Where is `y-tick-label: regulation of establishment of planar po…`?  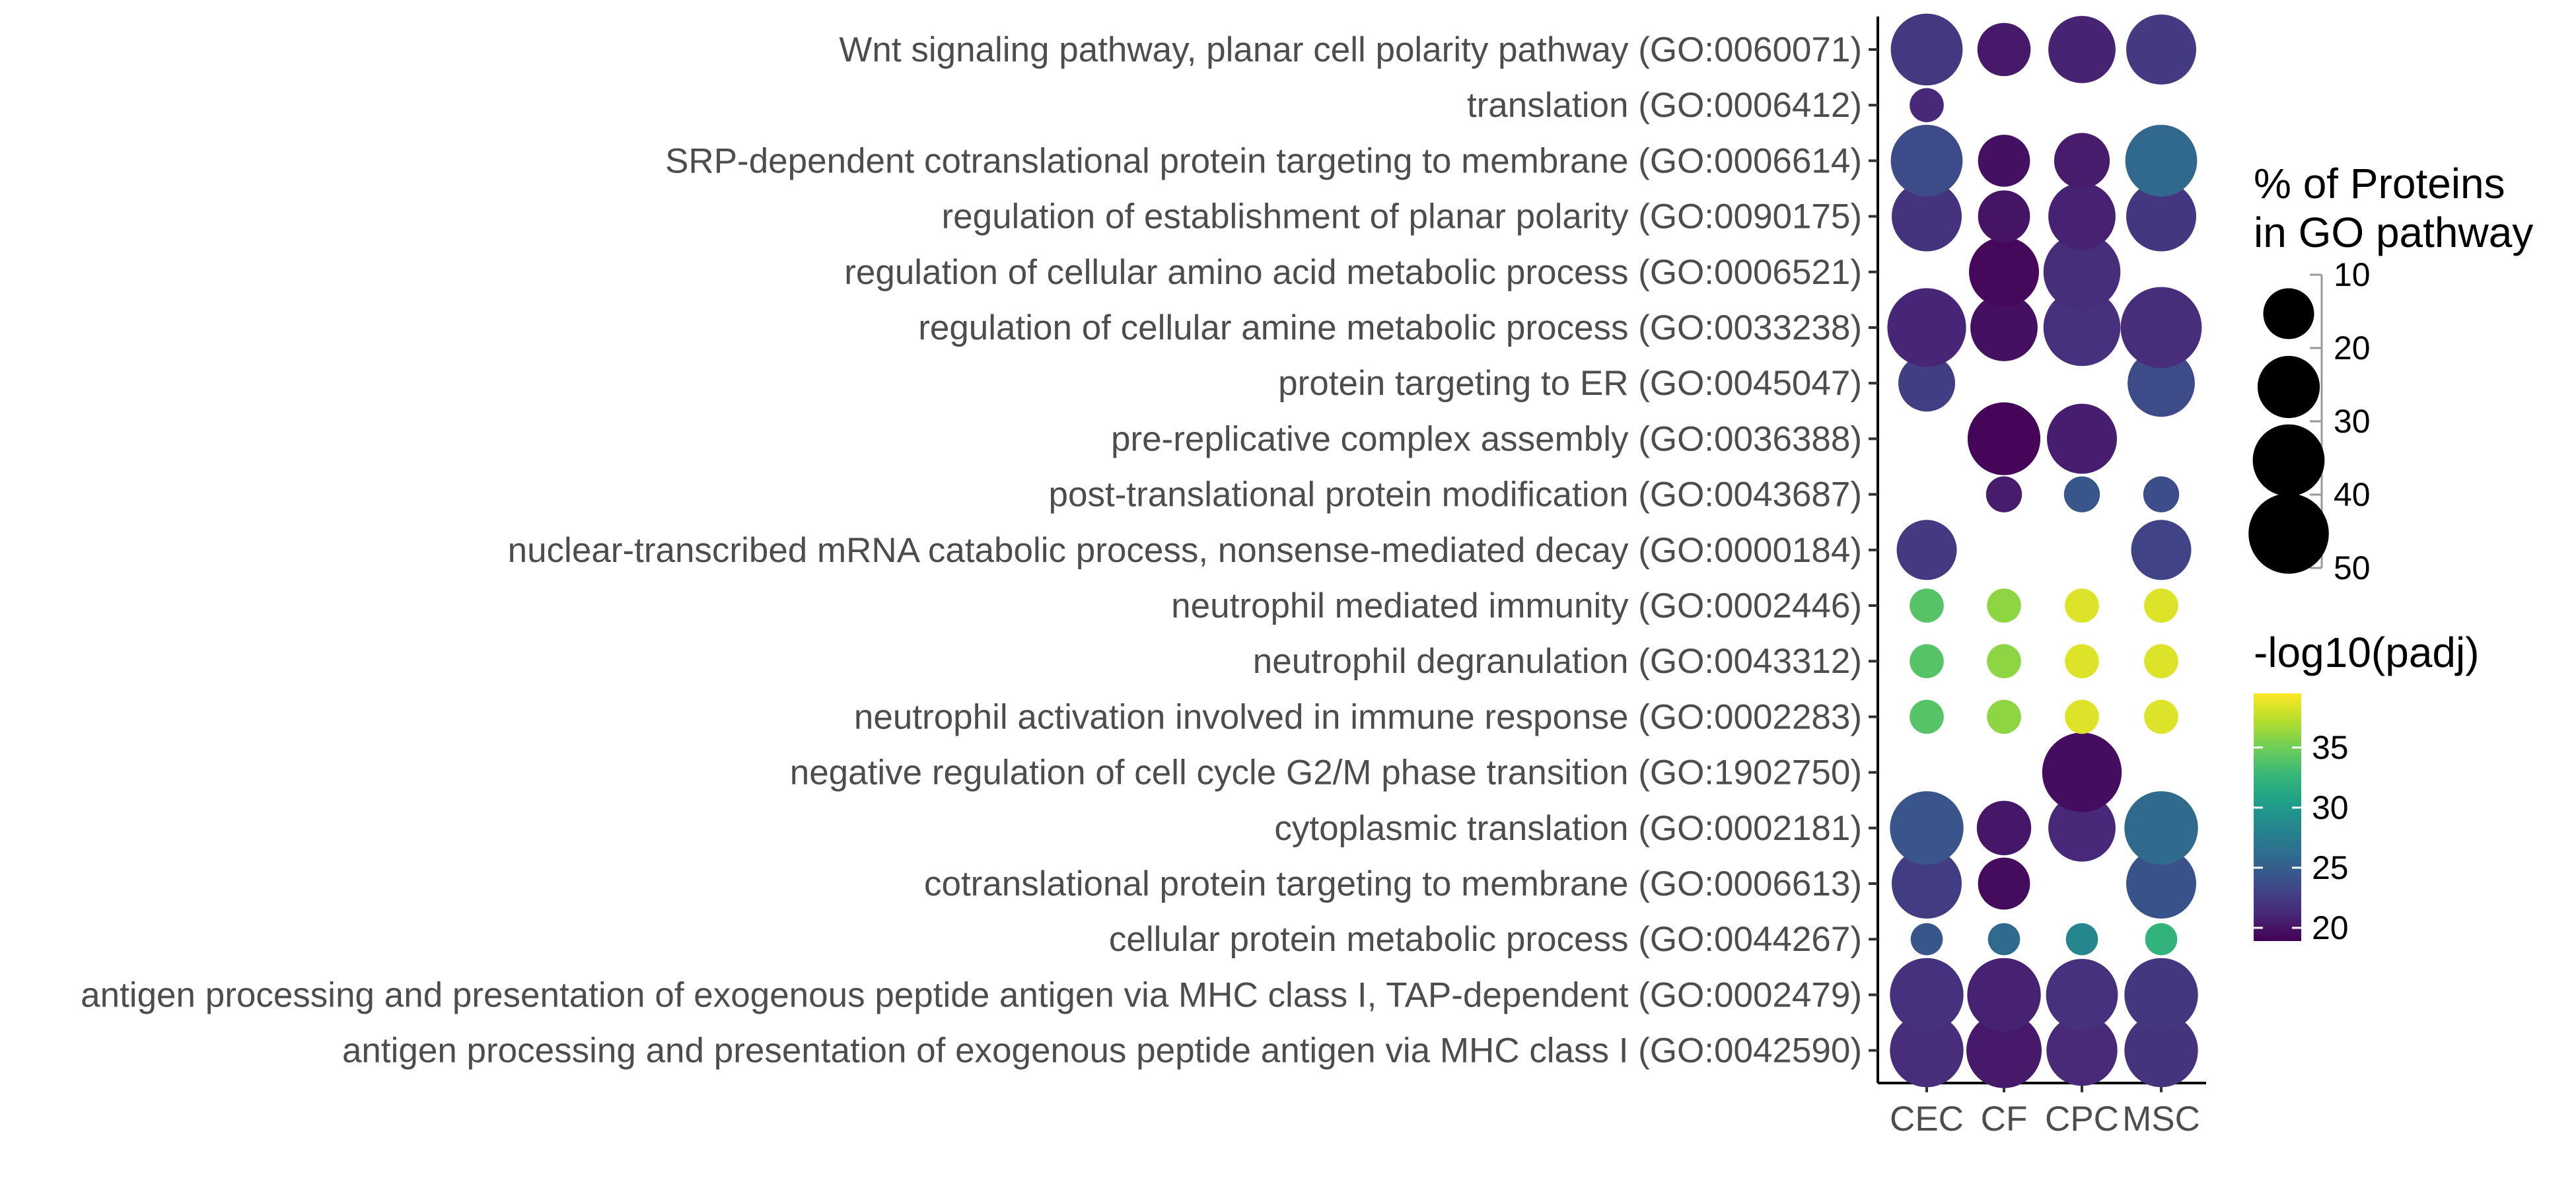
y-tick-label: regulation of establishment of planar po… is located at coordinates (1401, 217).